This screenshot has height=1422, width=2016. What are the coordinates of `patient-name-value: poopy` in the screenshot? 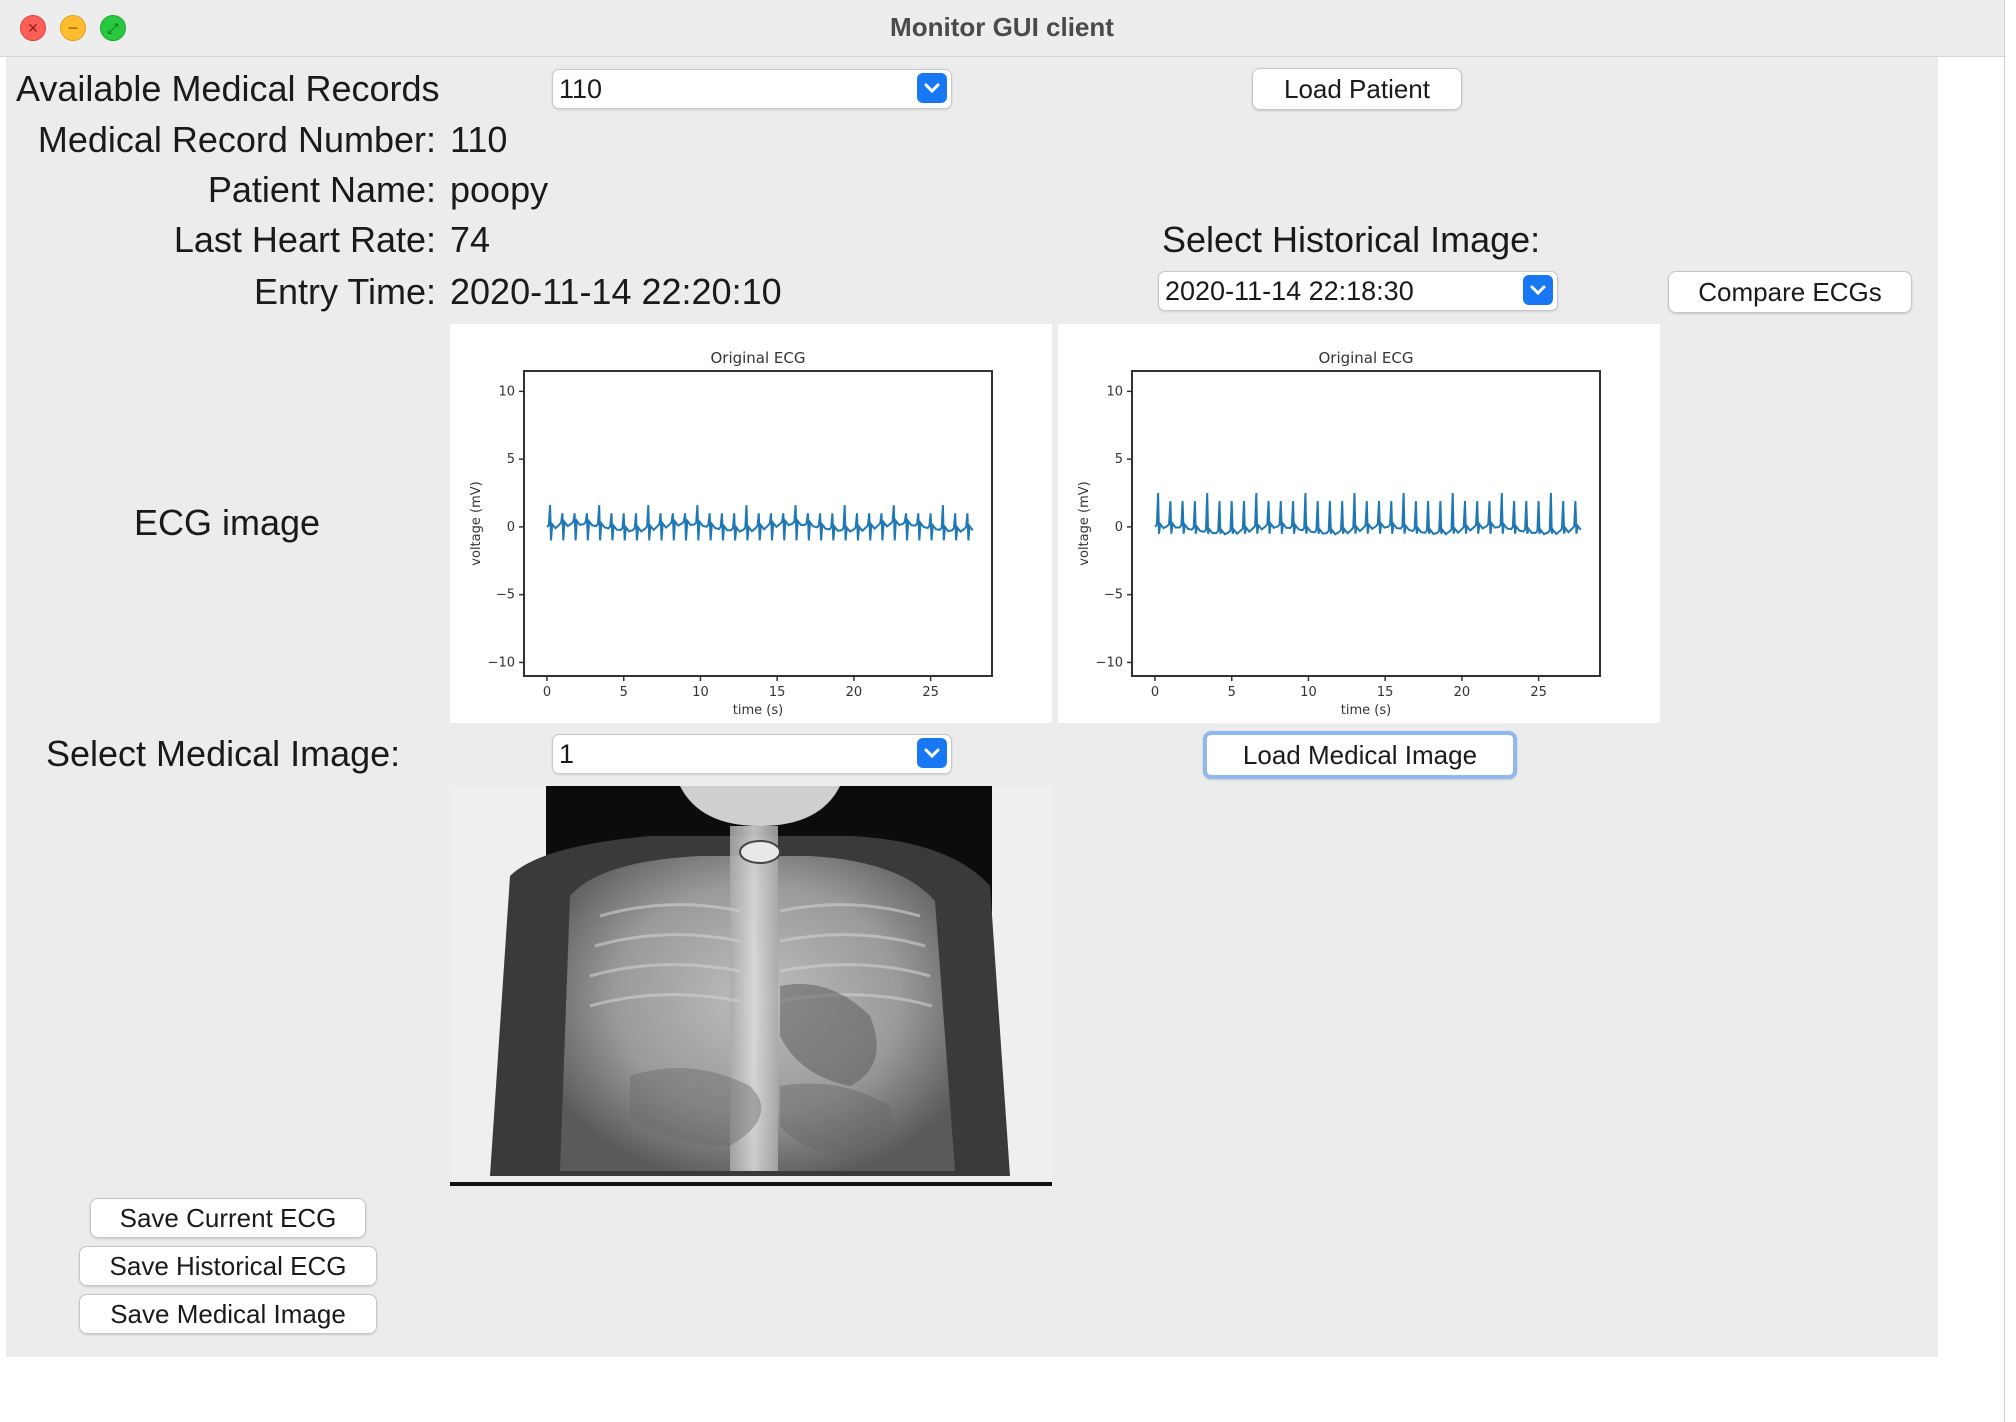 It's located at (499, 189).